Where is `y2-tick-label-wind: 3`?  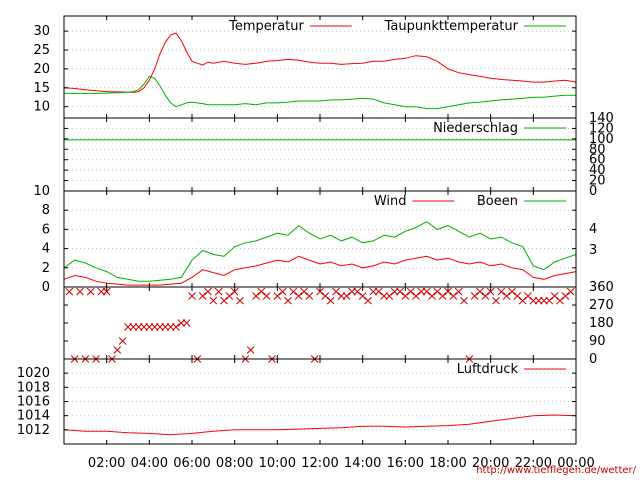
y2-tick-label-wind: 3 is located at coordinates (593, 250).